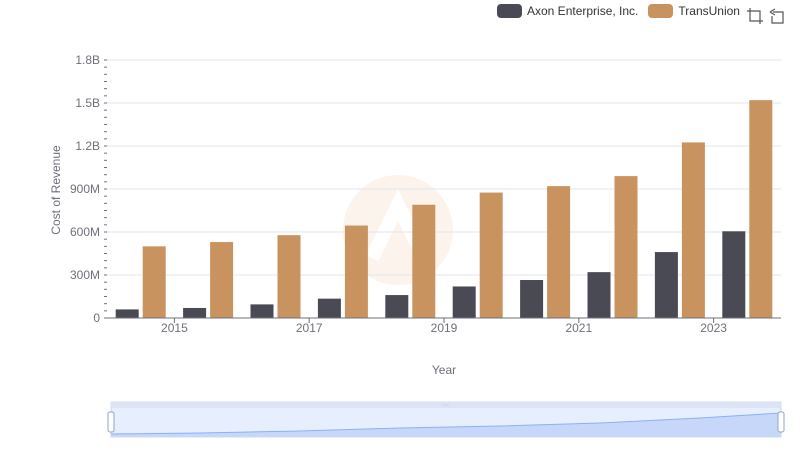 This screenshot has width=800, height=461. I want to click on x-tick-label: 2019, so click(444, 328).